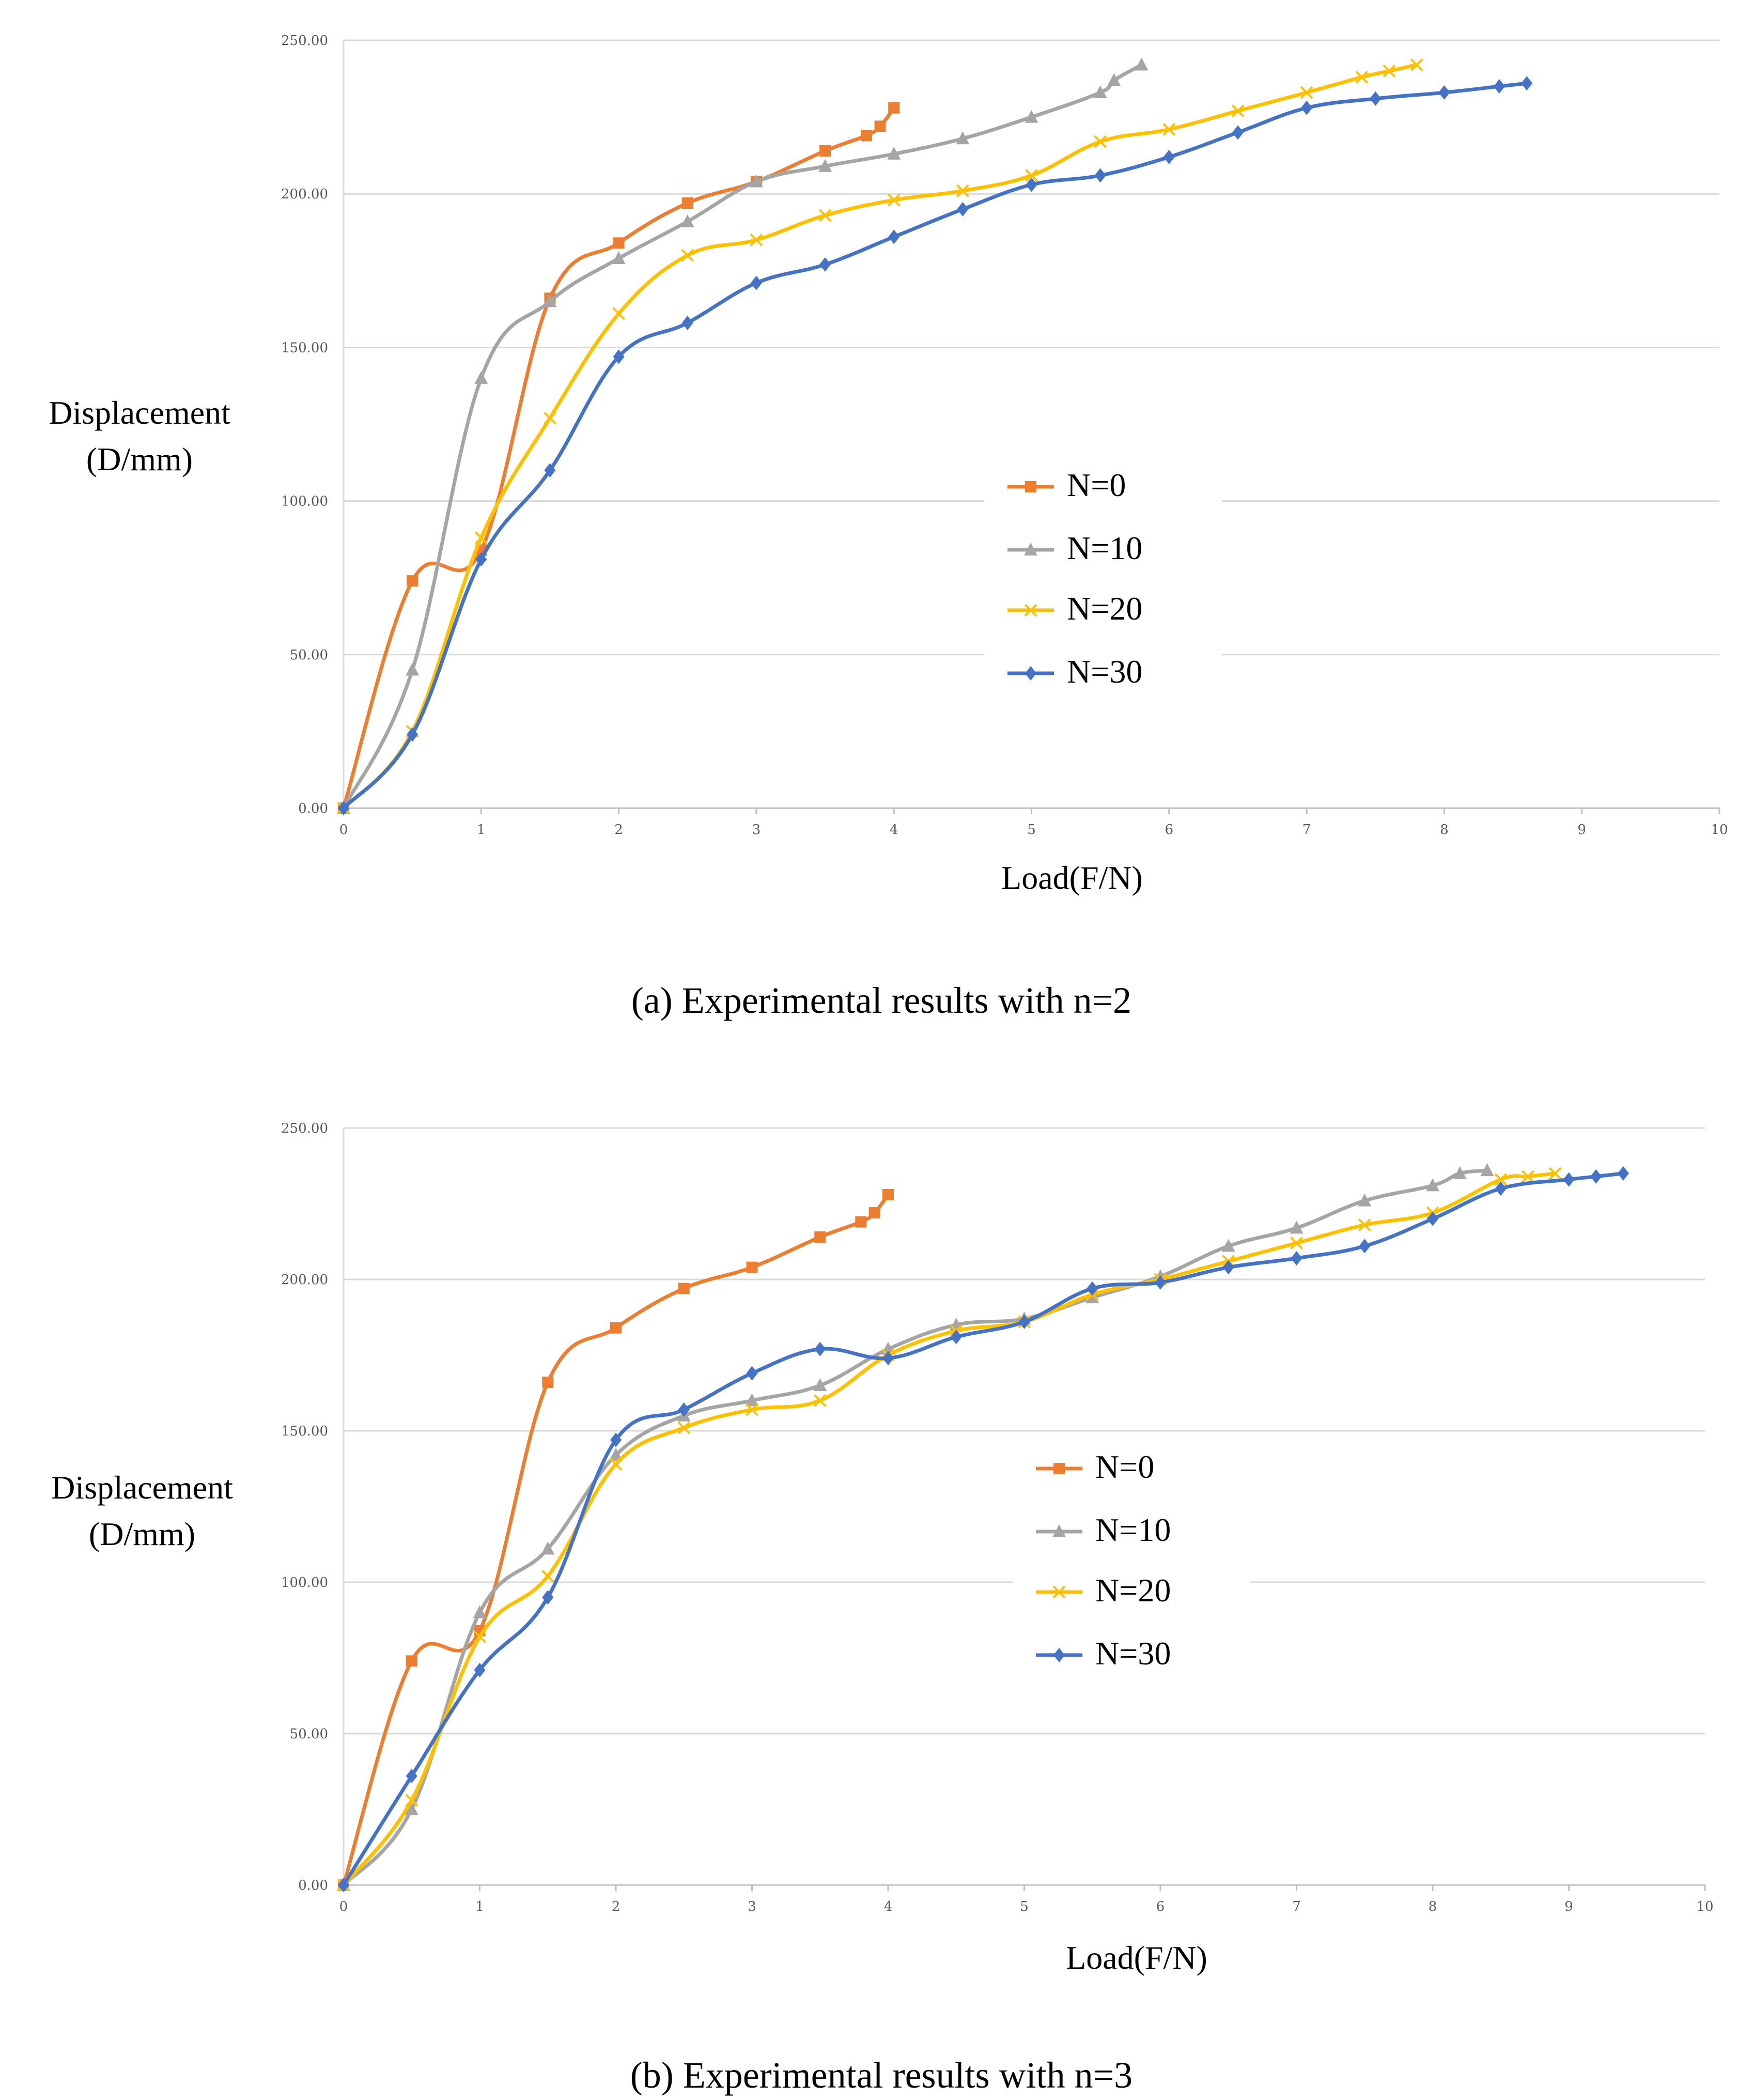 This screenshot has height=2100, width=1753. Describe the element at coordinates (304, 41) in the screenshot. I see `y-tick-label: 250.00` at that location.